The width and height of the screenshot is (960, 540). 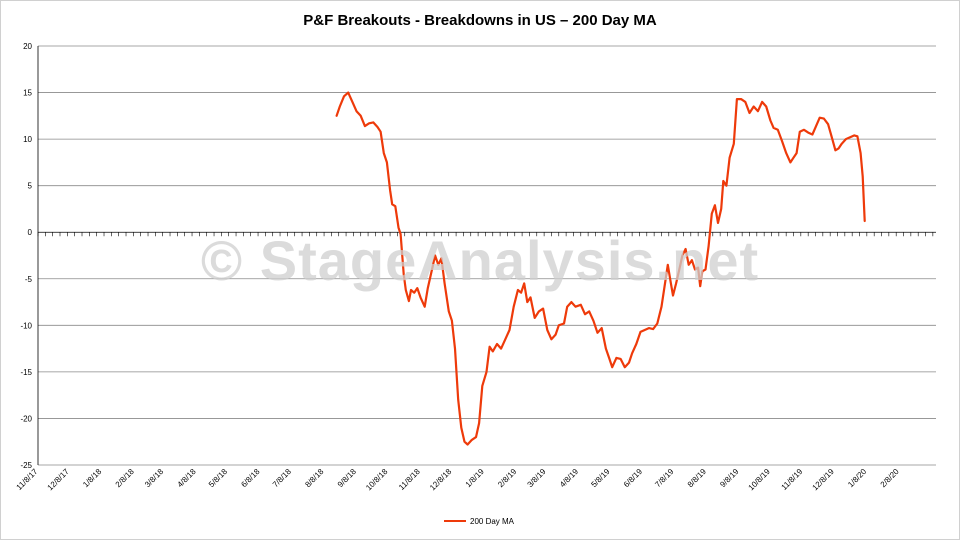 I want to click on y-tick-label: 15, so click(x=27, y=93).